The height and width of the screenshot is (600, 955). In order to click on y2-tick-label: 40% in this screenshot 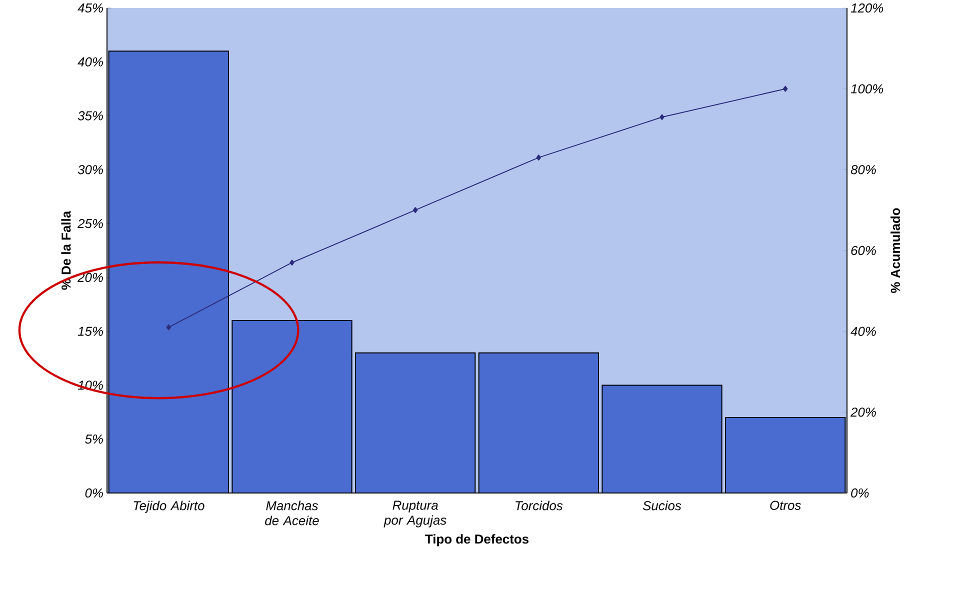, I will do `click(863, 331)`.